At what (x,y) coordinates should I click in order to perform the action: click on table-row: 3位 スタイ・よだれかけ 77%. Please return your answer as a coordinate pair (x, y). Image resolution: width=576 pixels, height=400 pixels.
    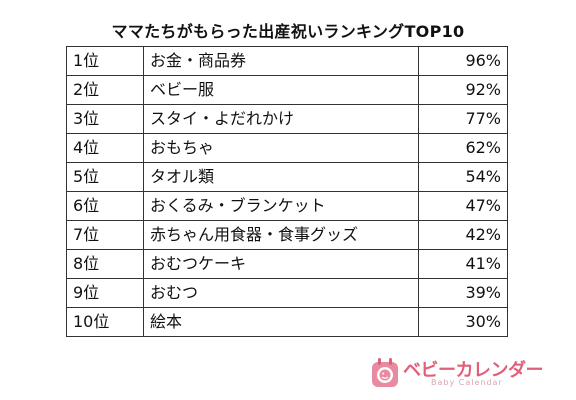
    Looking at the image, I should click on (287, 119).